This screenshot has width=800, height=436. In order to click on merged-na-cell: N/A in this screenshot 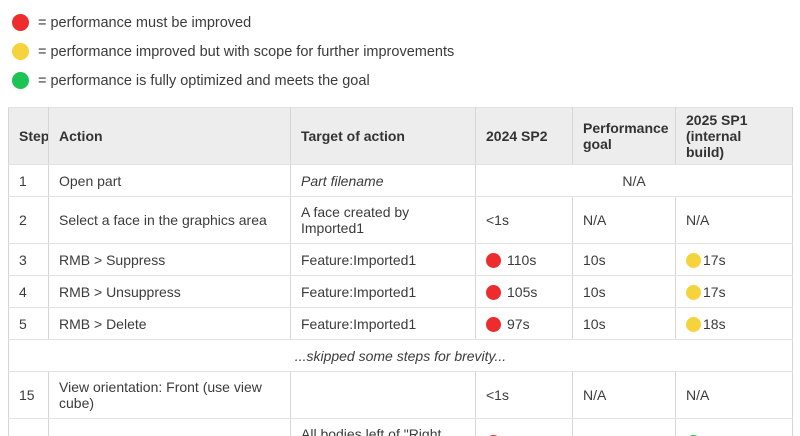, I will do `click(634, 180)`.